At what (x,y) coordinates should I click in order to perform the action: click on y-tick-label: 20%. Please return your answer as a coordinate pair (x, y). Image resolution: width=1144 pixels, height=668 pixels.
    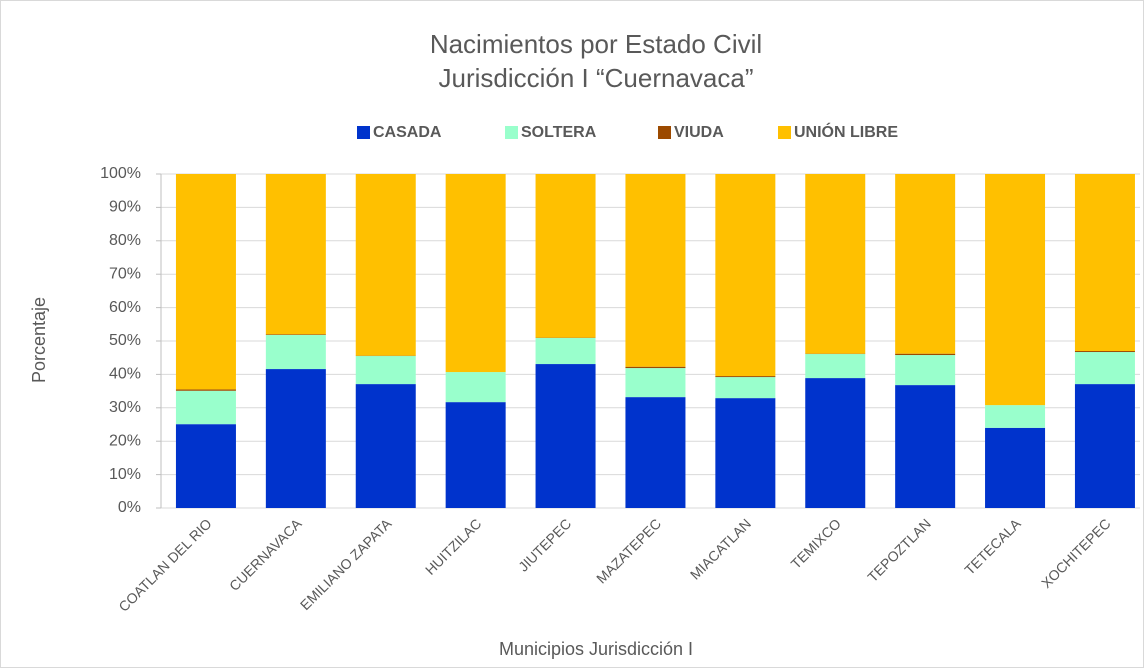
    Looking at the image, I should click on (125, 440).